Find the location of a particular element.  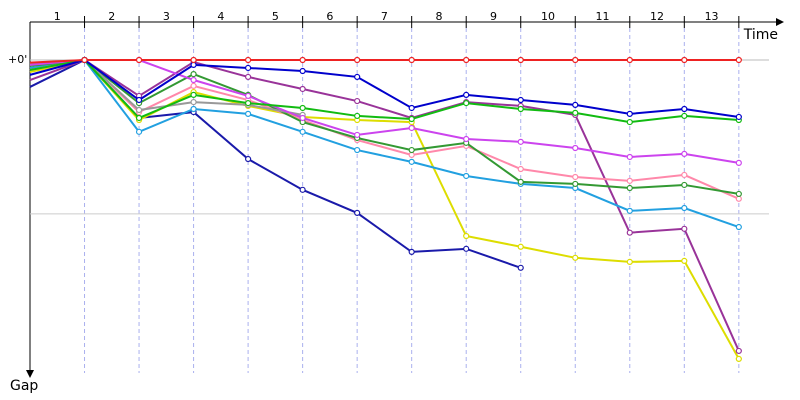

x-axis-title: Time is located at coordinates (760, 35).